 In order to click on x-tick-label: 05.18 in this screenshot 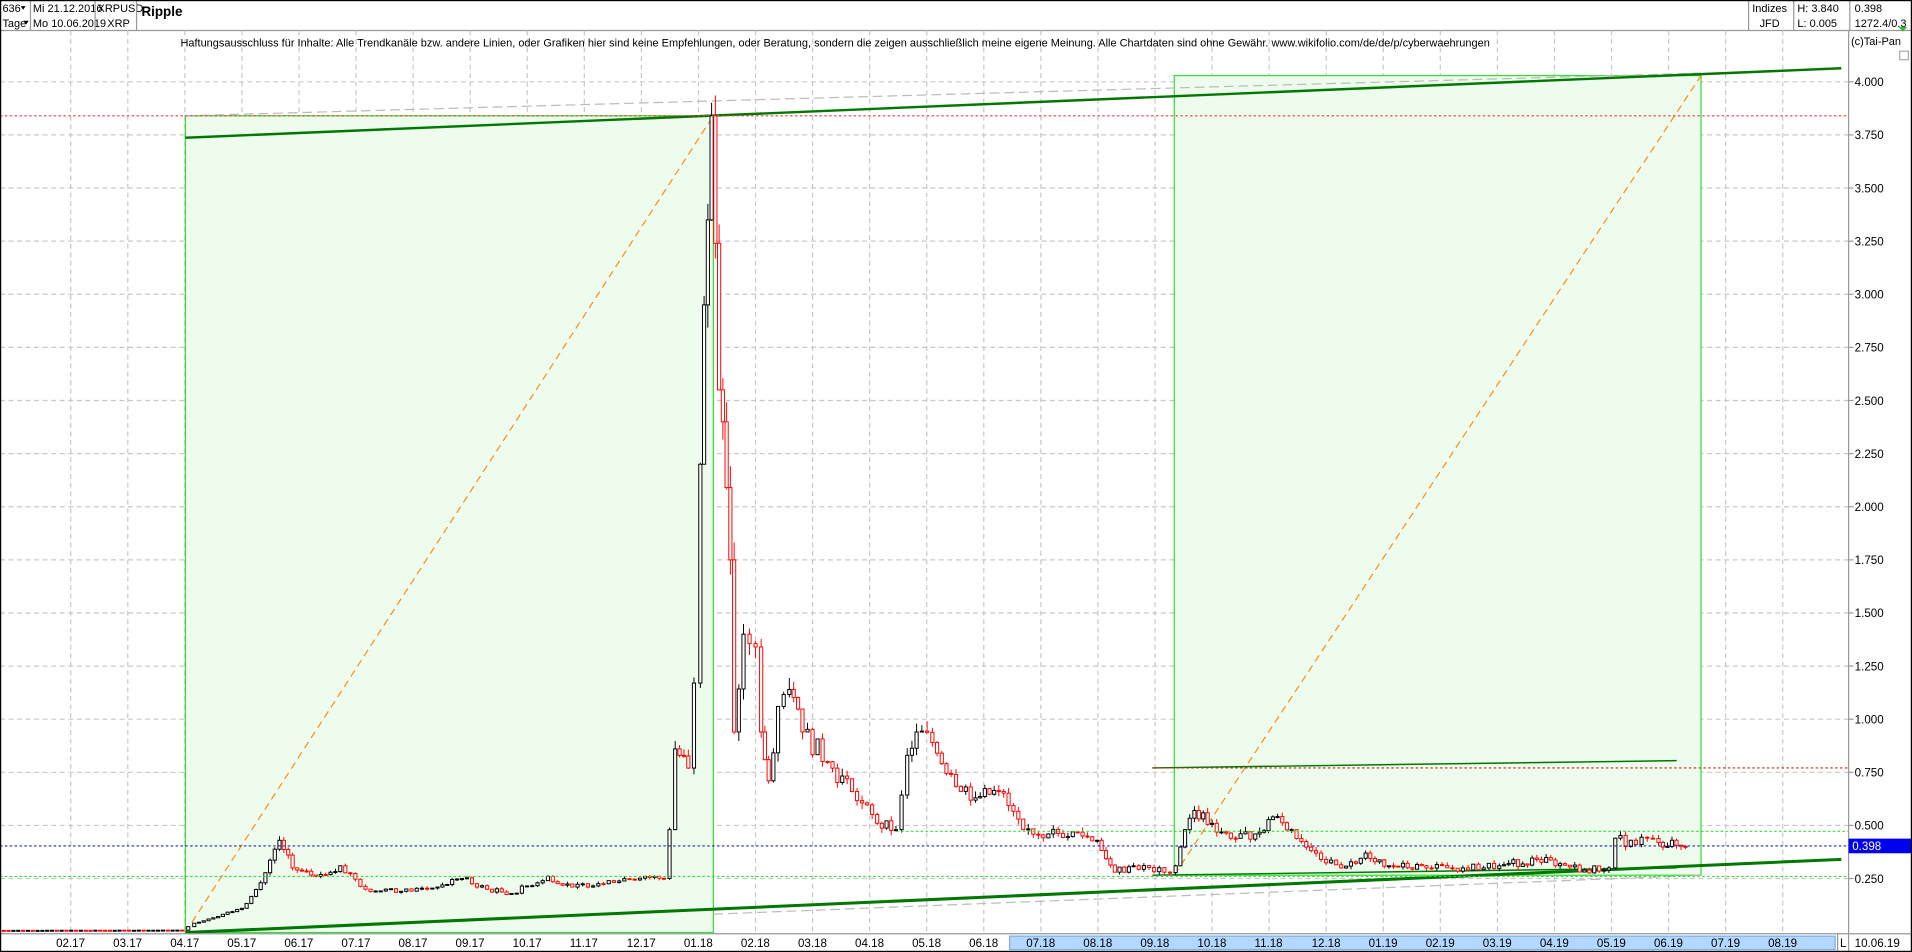, I will do `click(926, 944)`.